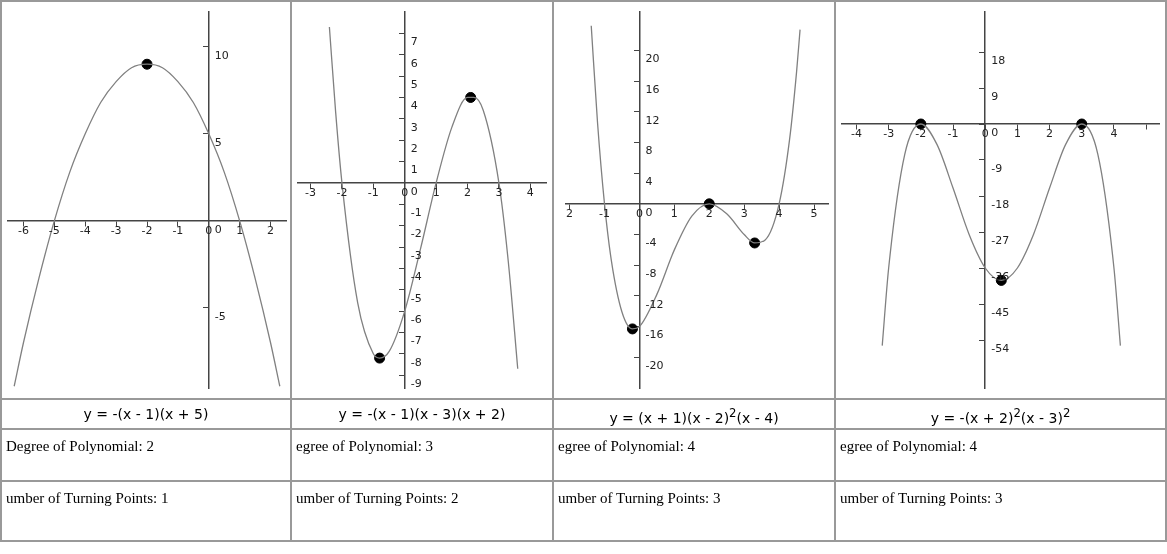  I want to click on y-tick-label: -6, so click(416, 319).